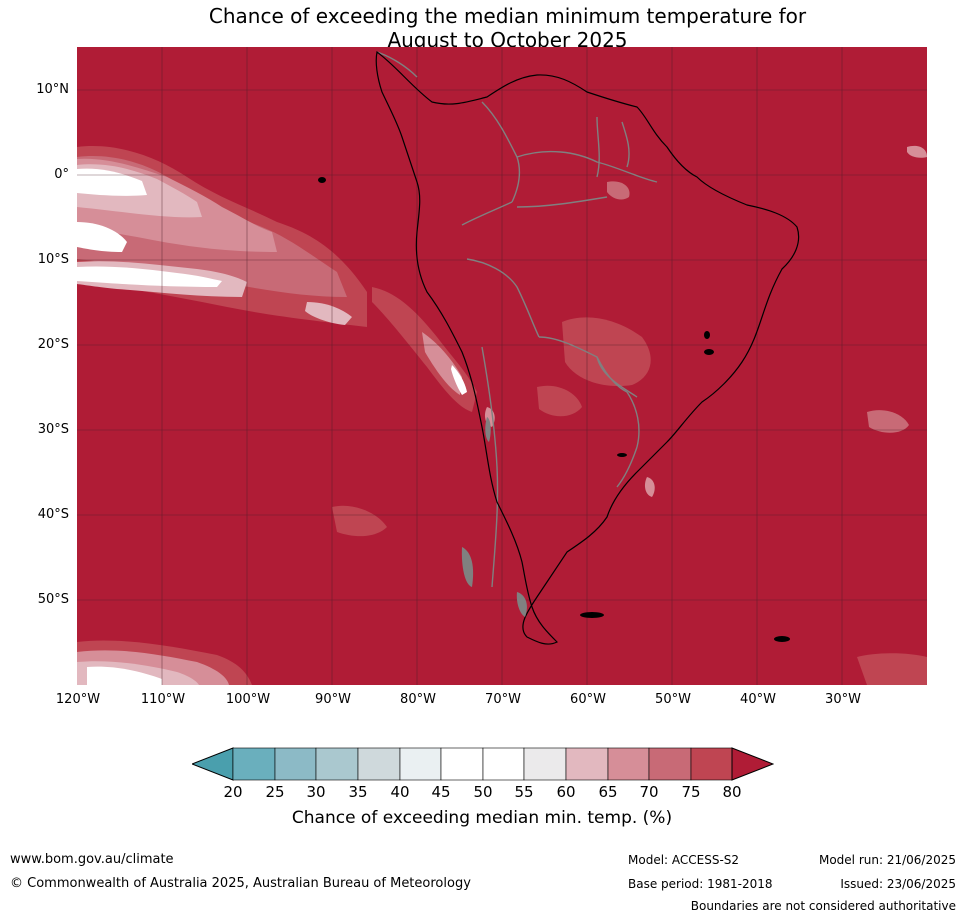 This screenshot has height=919, width=965. I want to click on colorbar, so click(482, 766).